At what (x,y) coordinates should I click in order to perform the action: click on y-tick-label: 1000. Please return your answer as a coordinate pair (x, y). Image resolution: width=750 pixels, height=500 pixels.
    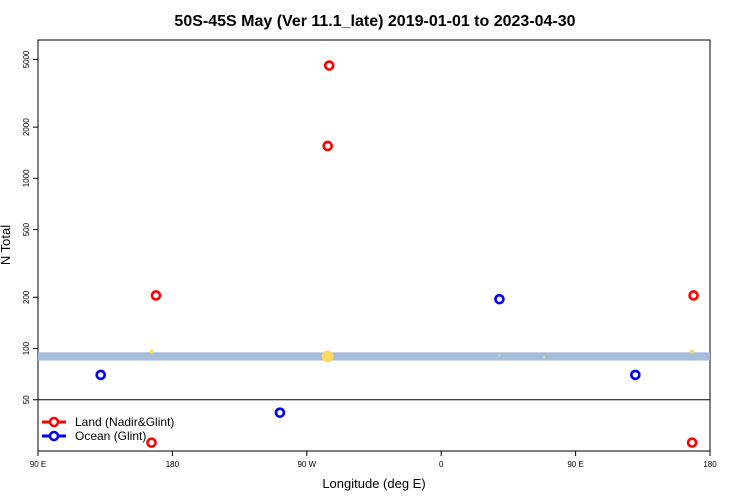
    Looking at the image, I should click on (26, 178).